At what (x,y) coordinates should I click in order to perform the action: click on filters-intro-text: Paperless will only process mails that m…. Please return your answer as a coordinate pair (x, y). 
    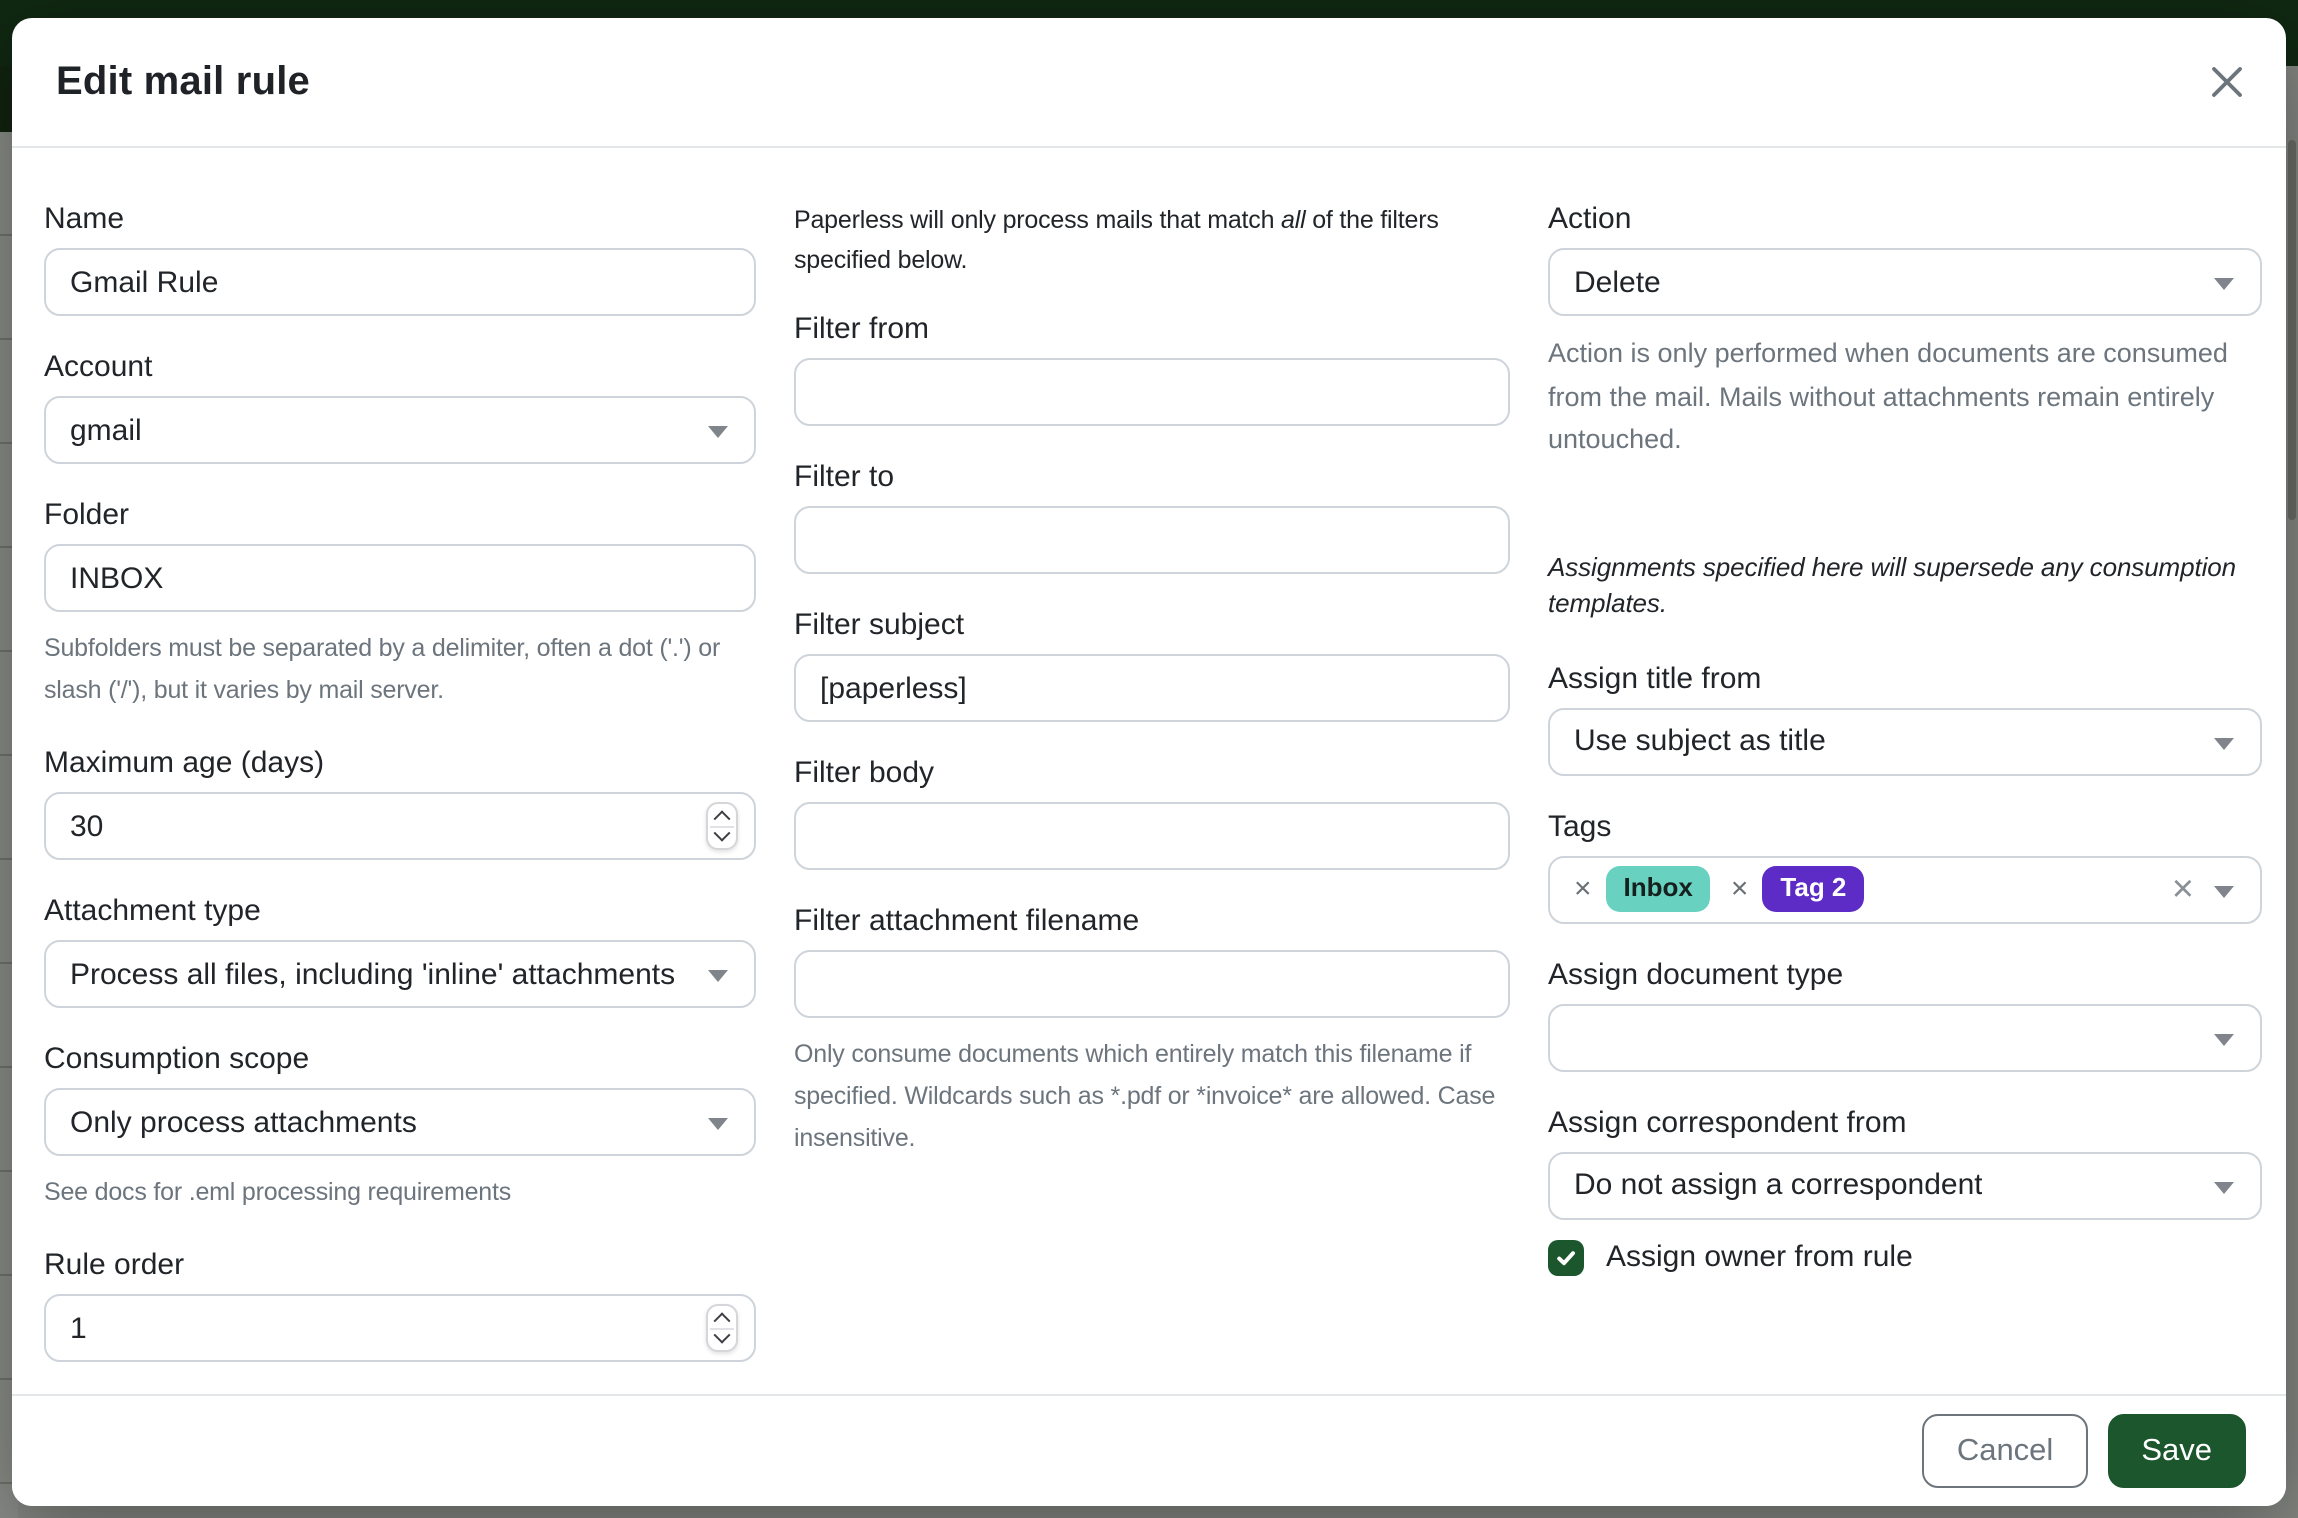
    Looking at the image, I should click on (1152, 240).